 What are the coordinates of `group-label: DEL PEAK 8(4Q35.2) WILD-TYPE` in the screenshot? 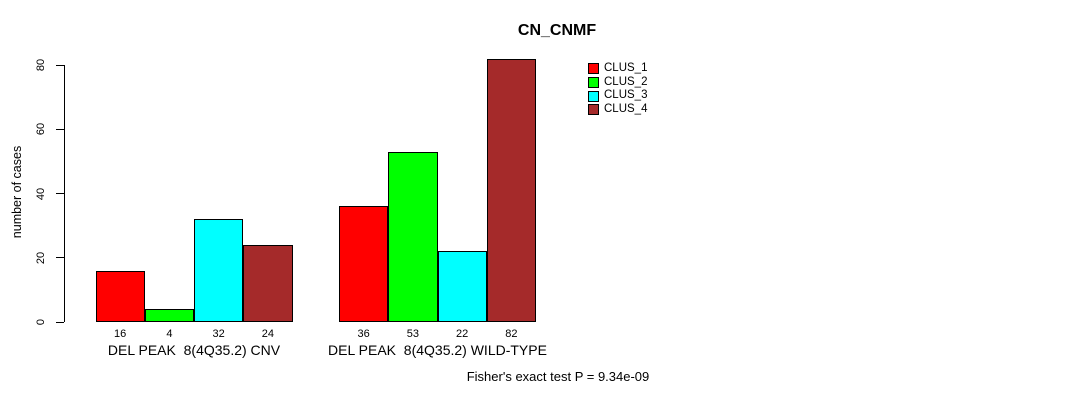 It's located at (437, 350).